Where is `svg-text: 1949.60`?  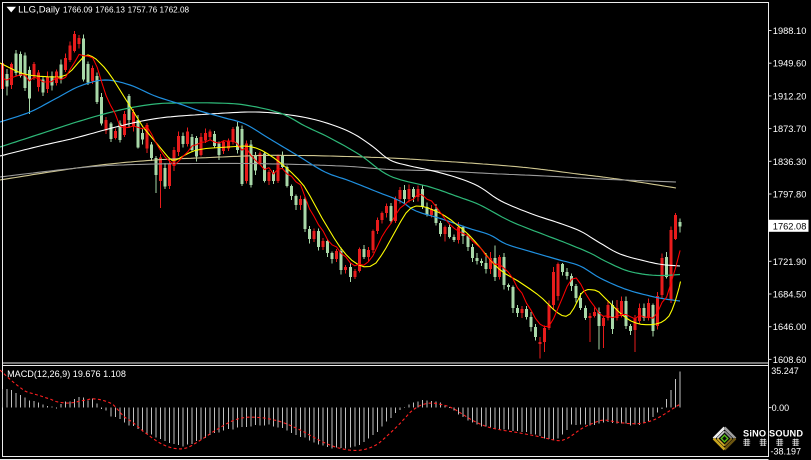 svg-text: 1949.60 is located at coordinates (790, 64).